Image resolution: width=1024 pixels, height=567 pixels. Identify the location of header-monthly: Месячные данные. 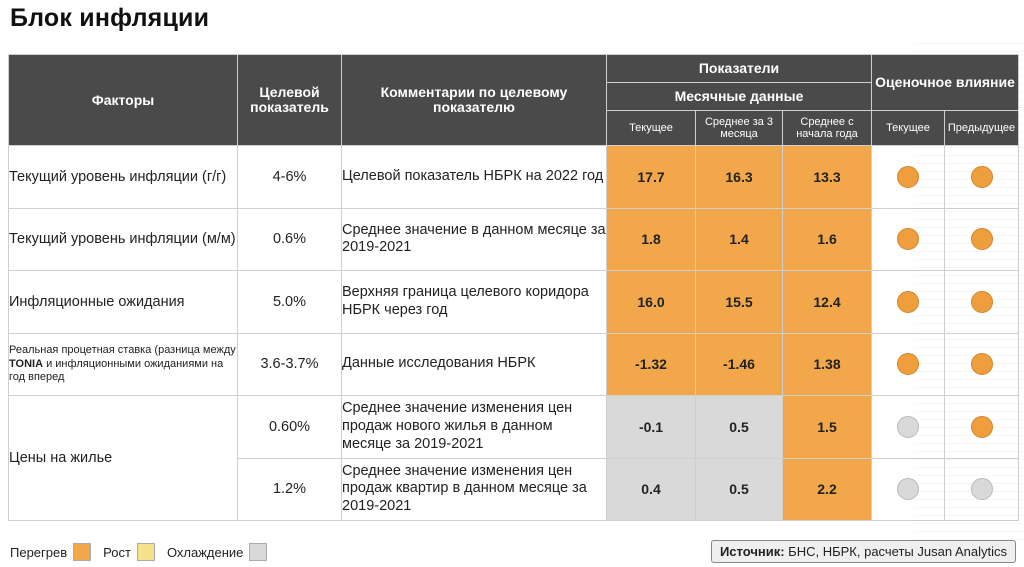
(739, 96).